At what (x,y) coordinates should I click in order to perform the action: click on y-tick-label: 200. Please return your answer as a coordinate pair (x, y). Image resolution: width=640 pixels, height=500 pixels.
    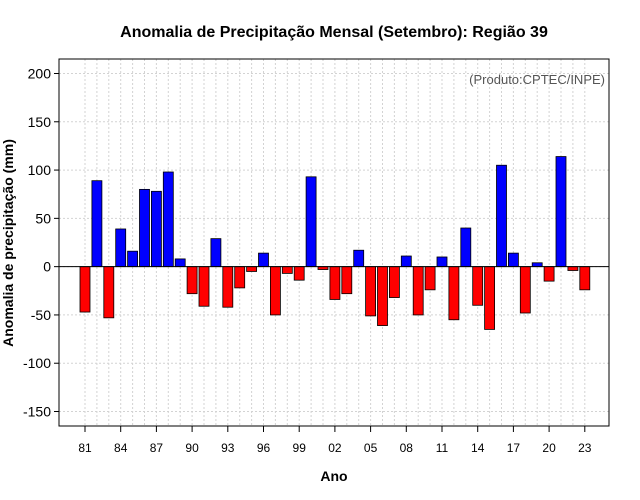
    Looking at the image, I should click on (40, 73).